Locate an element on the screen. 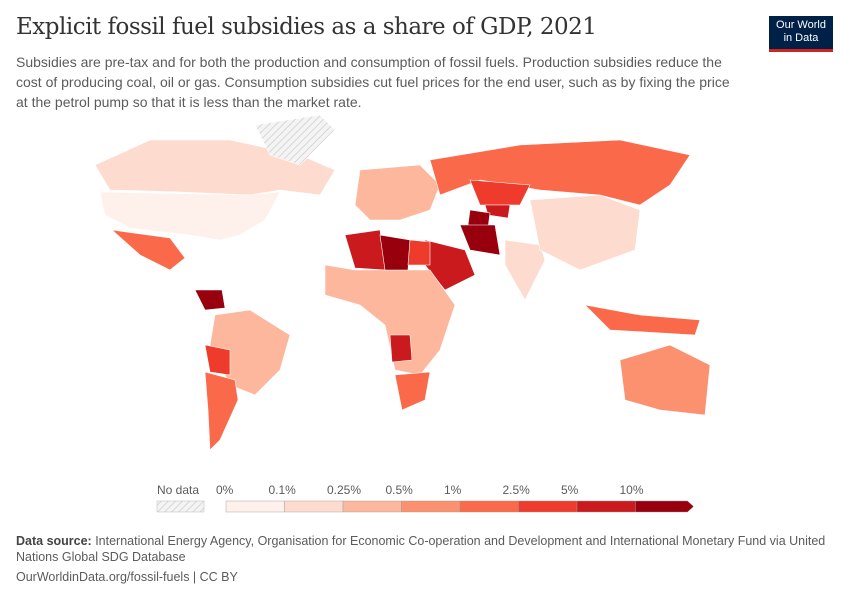 This screenshot has width=850, height=600. country-bolivia is located at coordinates (217, 360).